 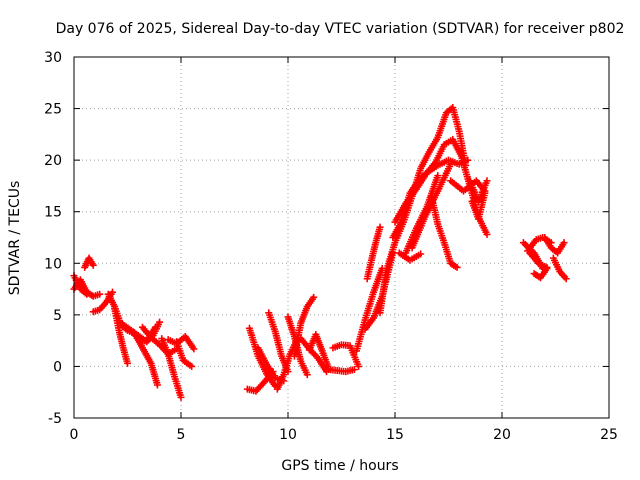 What do you see at coordinates (339, 466) in the screenshot?
I see `x-axis-label: GPS time / hours` at bounding box center [339, 466].